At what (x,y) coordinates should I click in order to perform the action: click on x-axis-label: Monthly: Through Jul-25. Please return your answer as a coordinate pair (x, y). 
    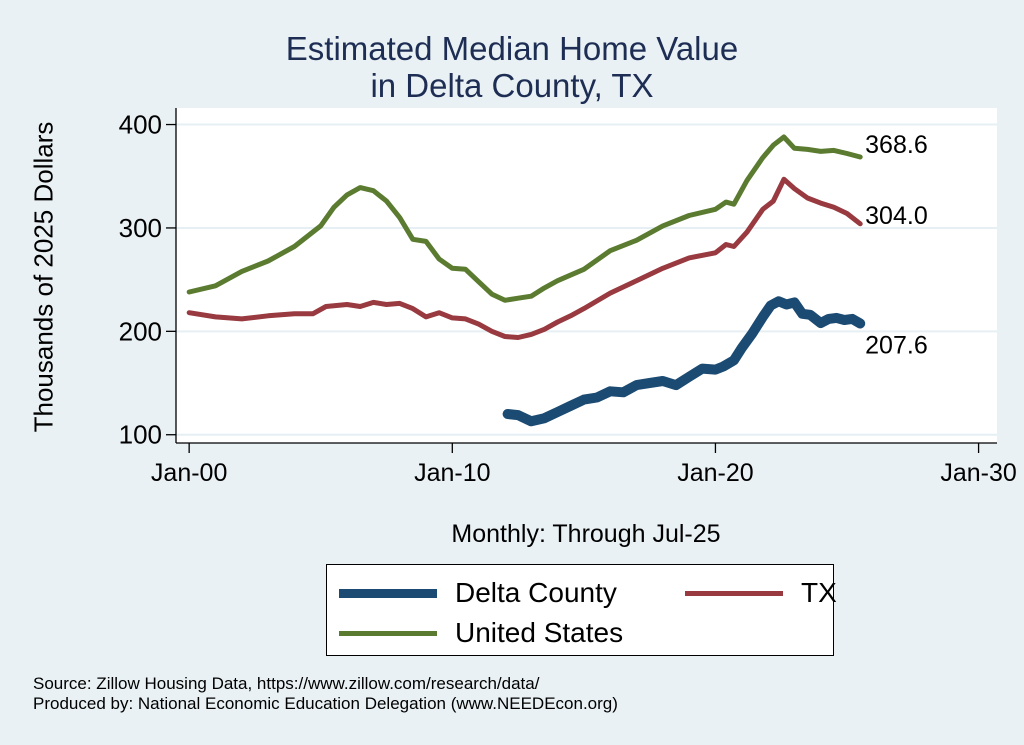
    Looking at the image, I should click on (586, 534).